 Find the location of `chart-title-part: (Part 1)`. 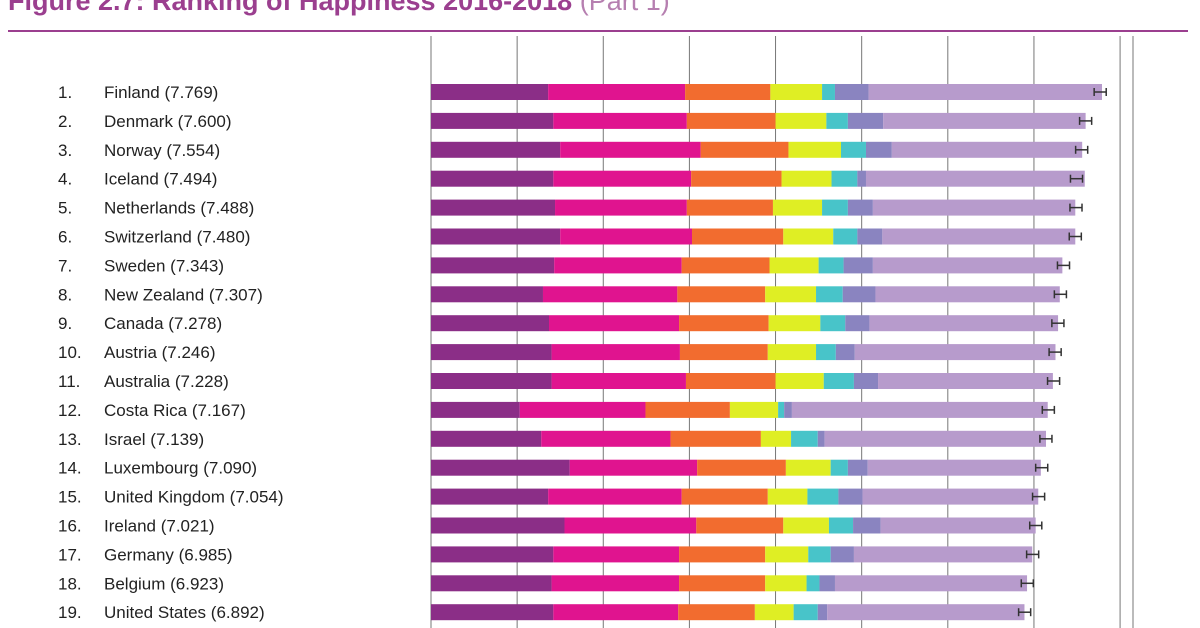

chart-title-part: (Part 1) is located at coordinates (624, 8).